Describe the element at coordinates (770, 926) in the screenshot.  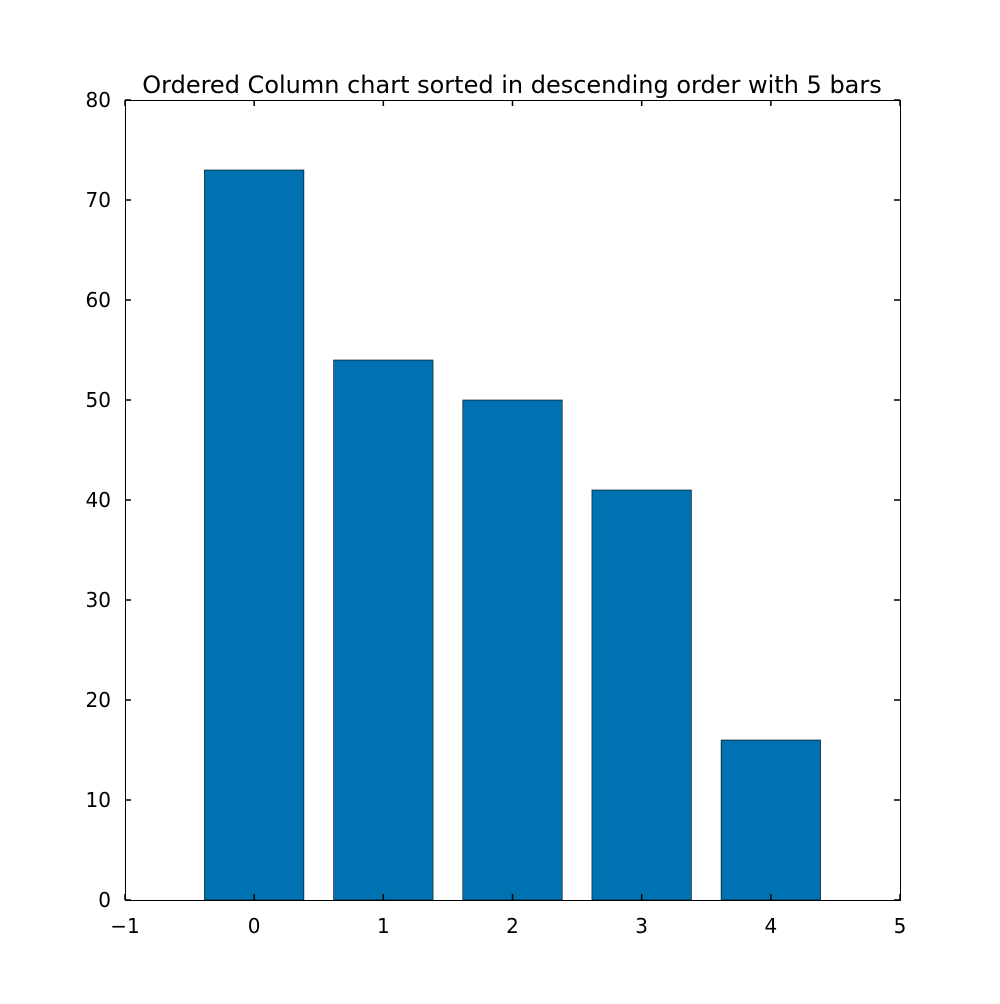
I see `x-tick-label-5: 4` at that location.